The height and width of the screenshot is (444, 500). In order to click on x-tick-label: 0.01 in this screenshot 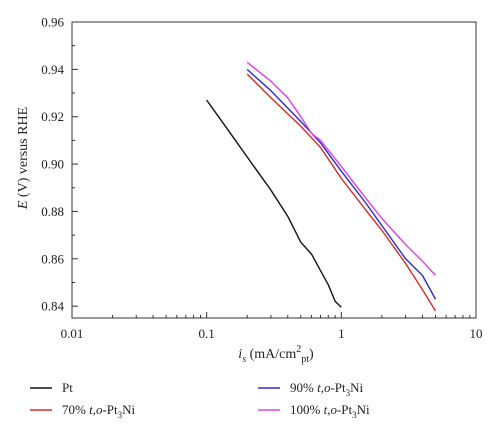, I will do `click(72, 333)`.